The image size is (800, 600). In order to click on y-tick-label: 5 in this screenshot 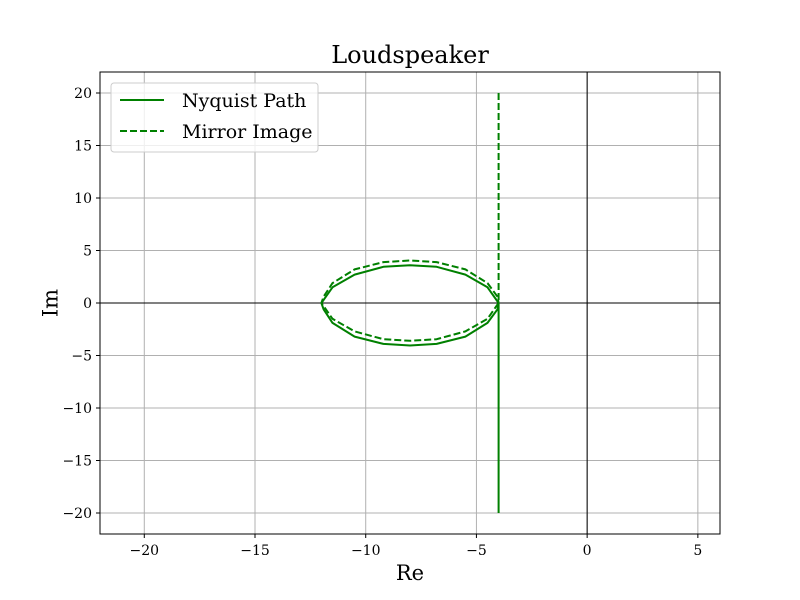, I will do `click(87, 252)`.